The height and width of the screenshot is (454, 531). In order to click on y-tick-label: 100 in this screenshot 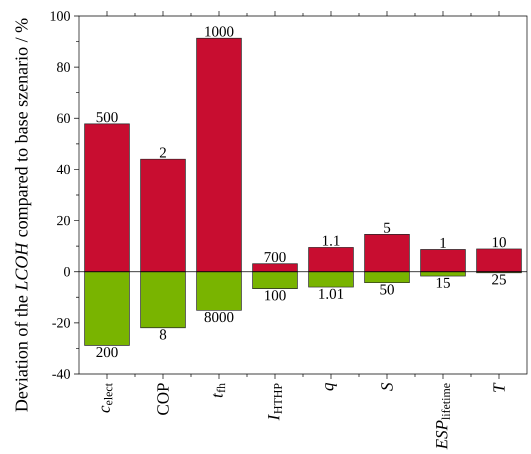, I will do `click(60, 16)`.